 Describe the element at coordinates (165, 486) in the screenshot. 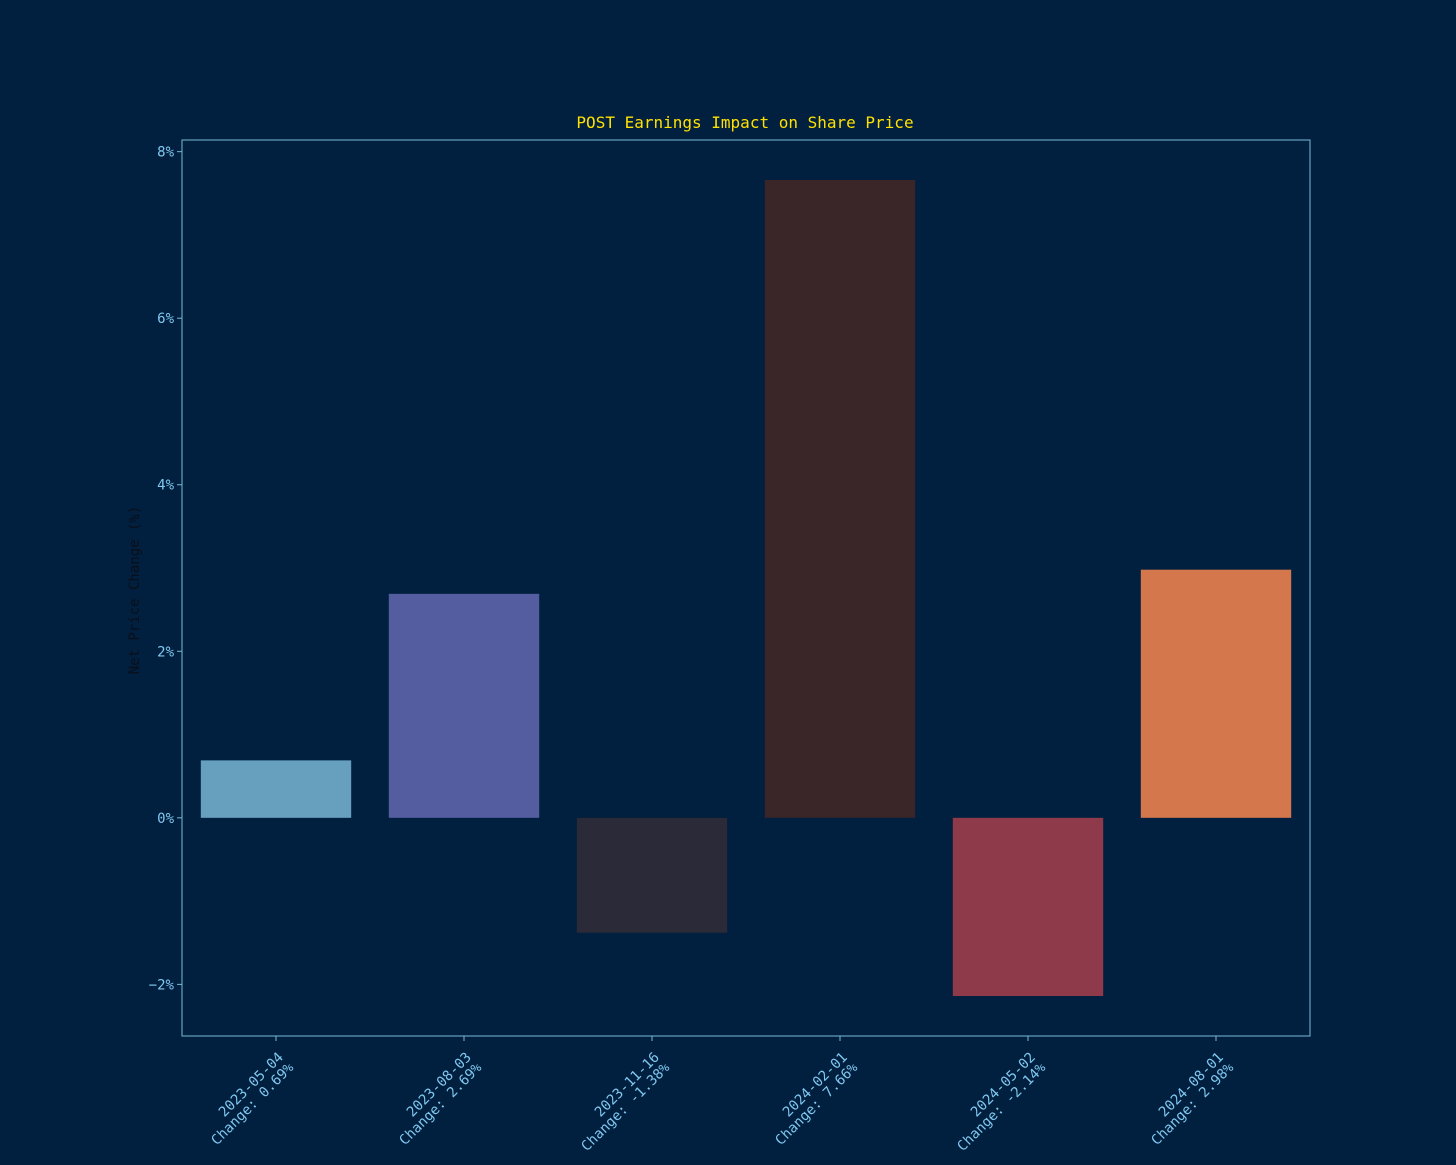

I see `y-tick-label: 4%` at that location.